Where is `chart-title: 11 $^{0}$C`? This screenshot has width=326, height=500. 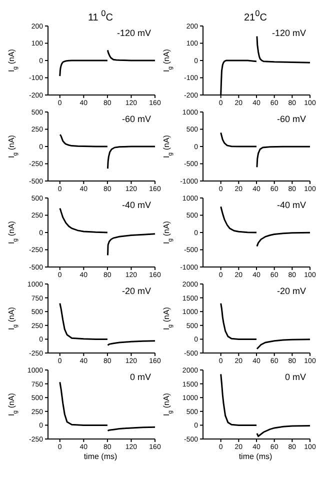 chart-title: 11 $^{0}$C is located at coordinates (100, 16).